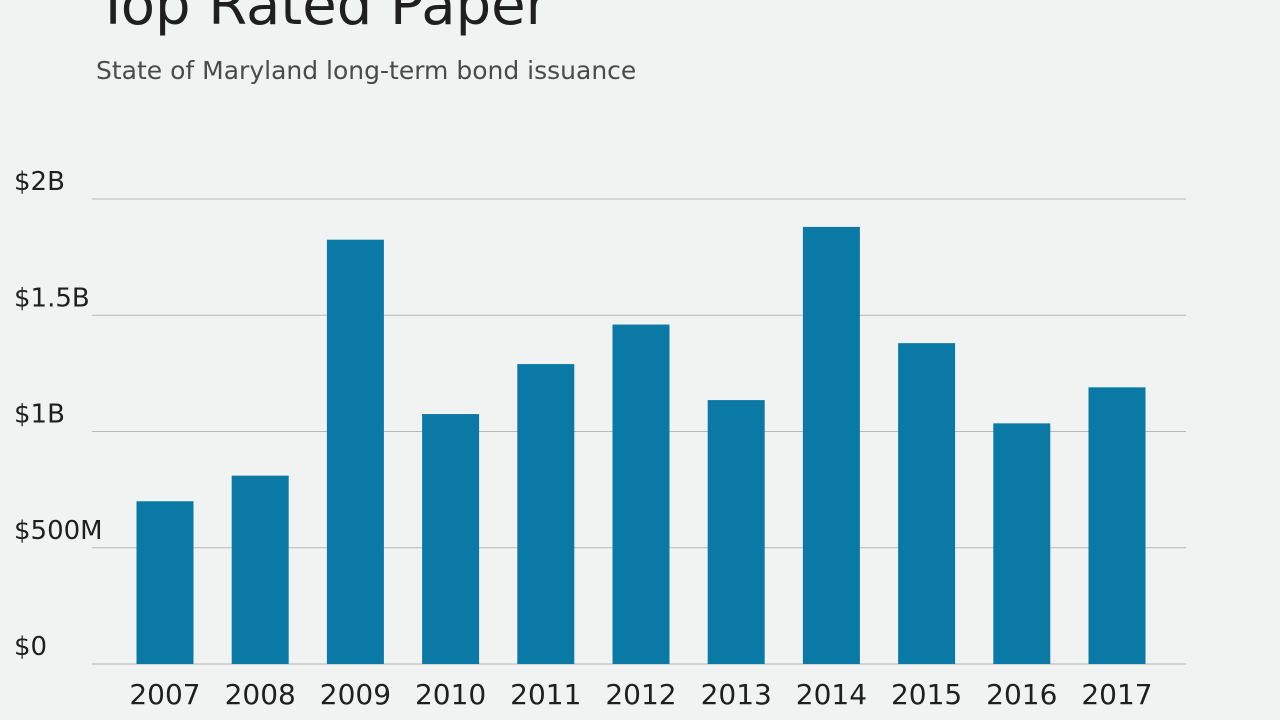 The width and height of the screenshot is (1280, 720). Describe the element at coordinates (450, 694) in the screenshot. I see `x-tick-label: 2010` at that location.